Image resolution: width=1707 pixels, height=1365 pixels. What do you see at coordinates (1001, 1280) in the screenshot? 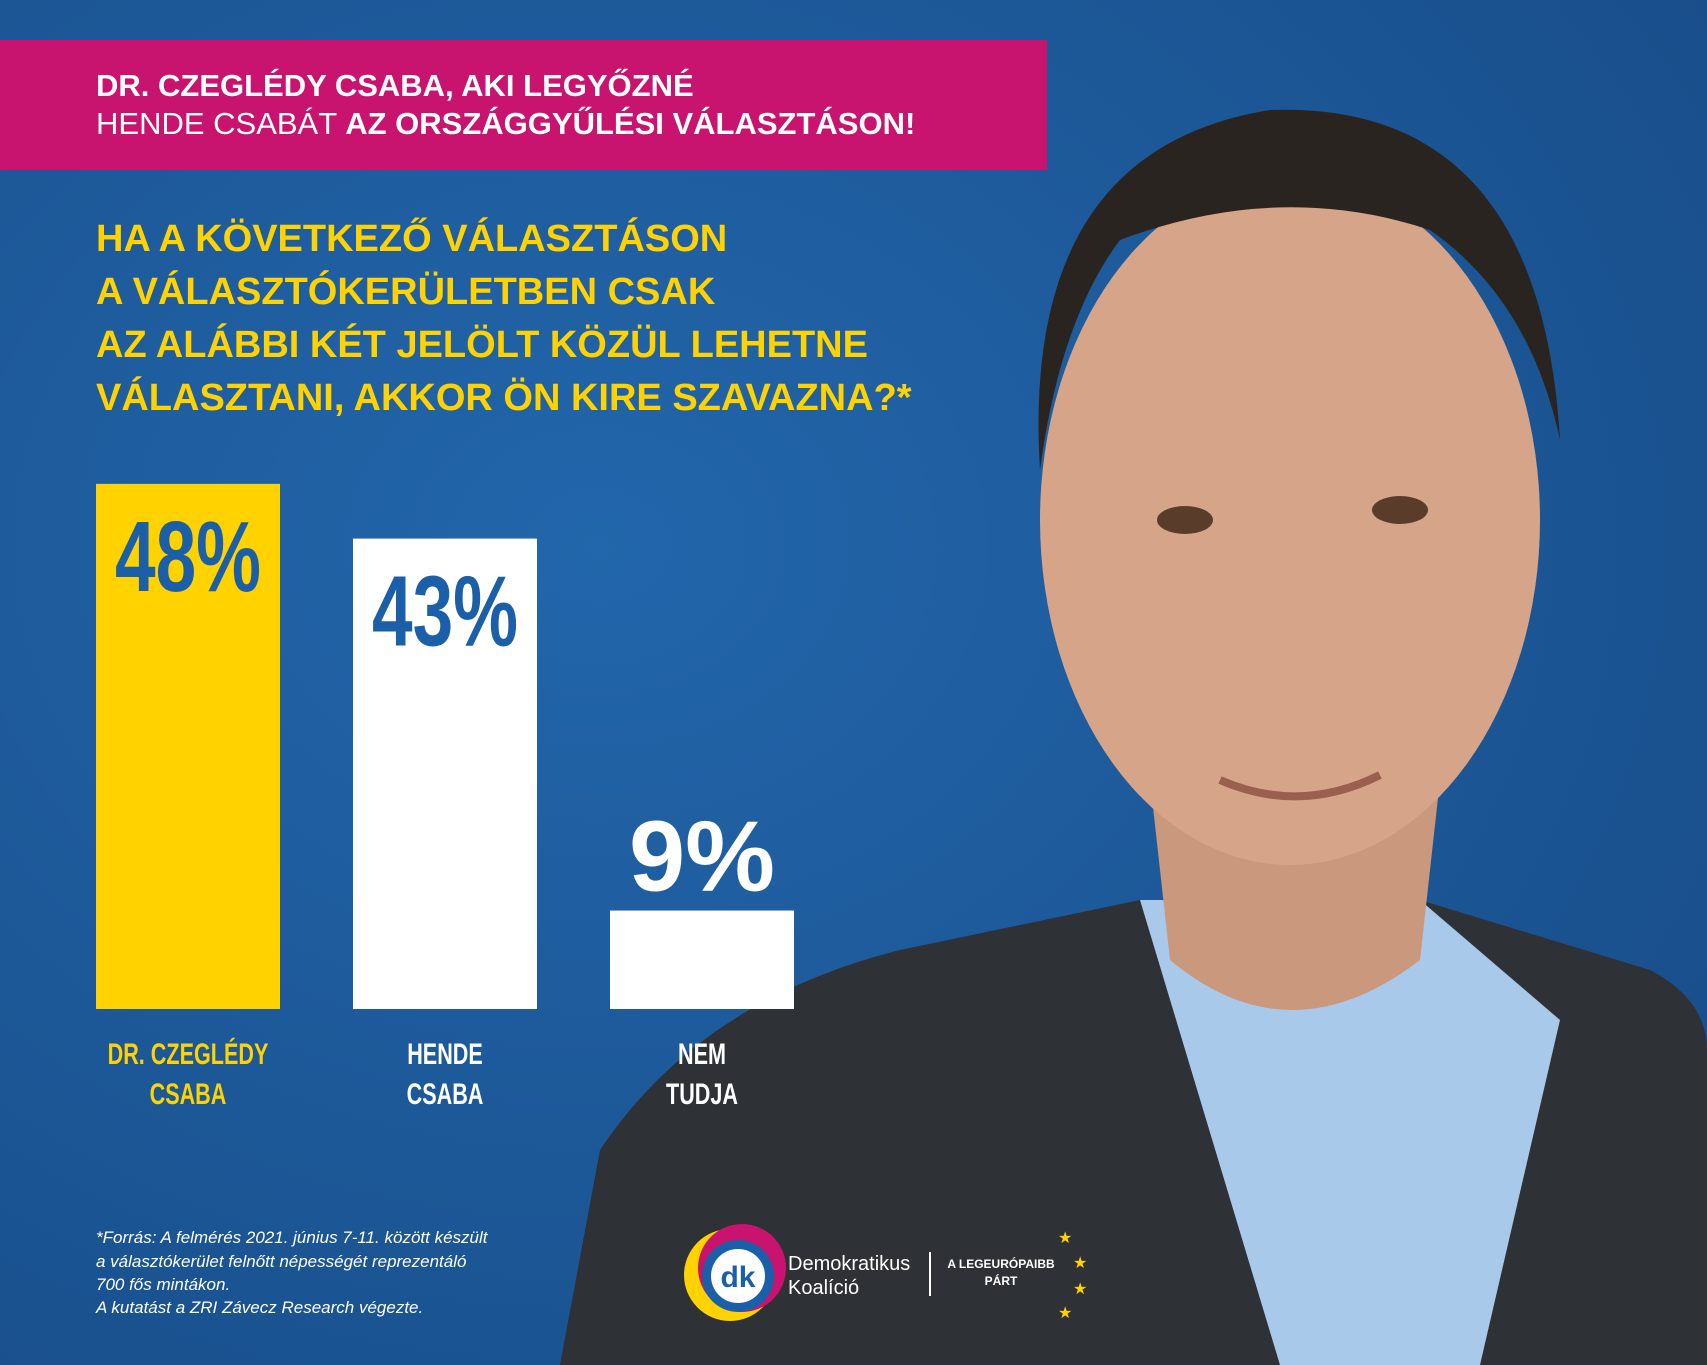
I see `logo-slogan: PÁRT` at bounding box center [1001, 1280].